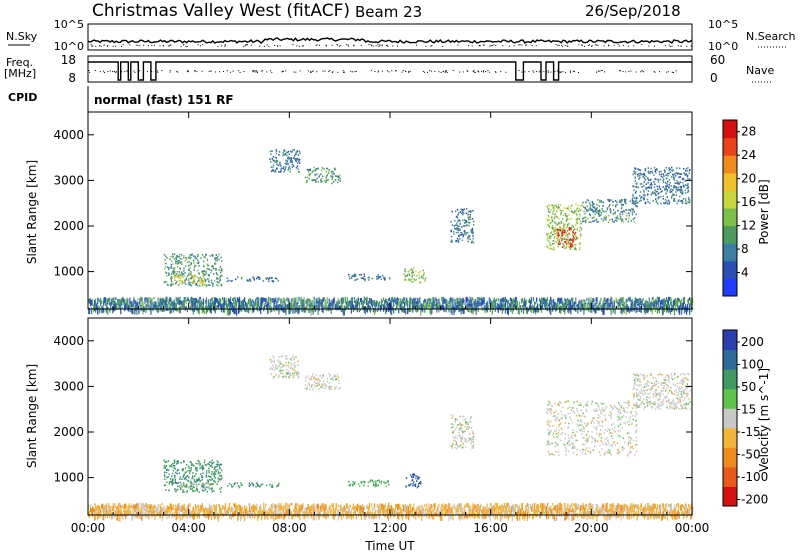  I want to click on colorbar-frame, so click(730, 208).